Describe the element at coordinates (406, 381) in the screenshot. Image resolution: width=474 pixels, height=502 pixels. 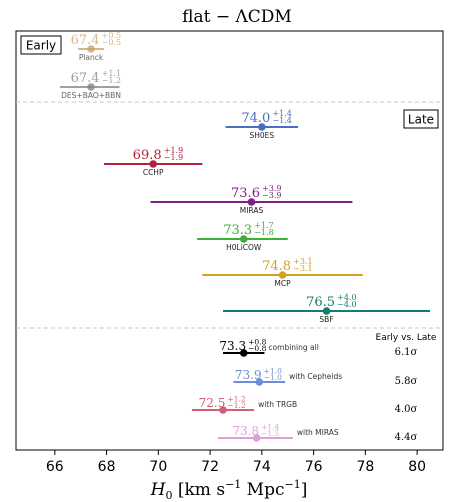
I see `with-cepheids-tension: 5.8σ` at that location.